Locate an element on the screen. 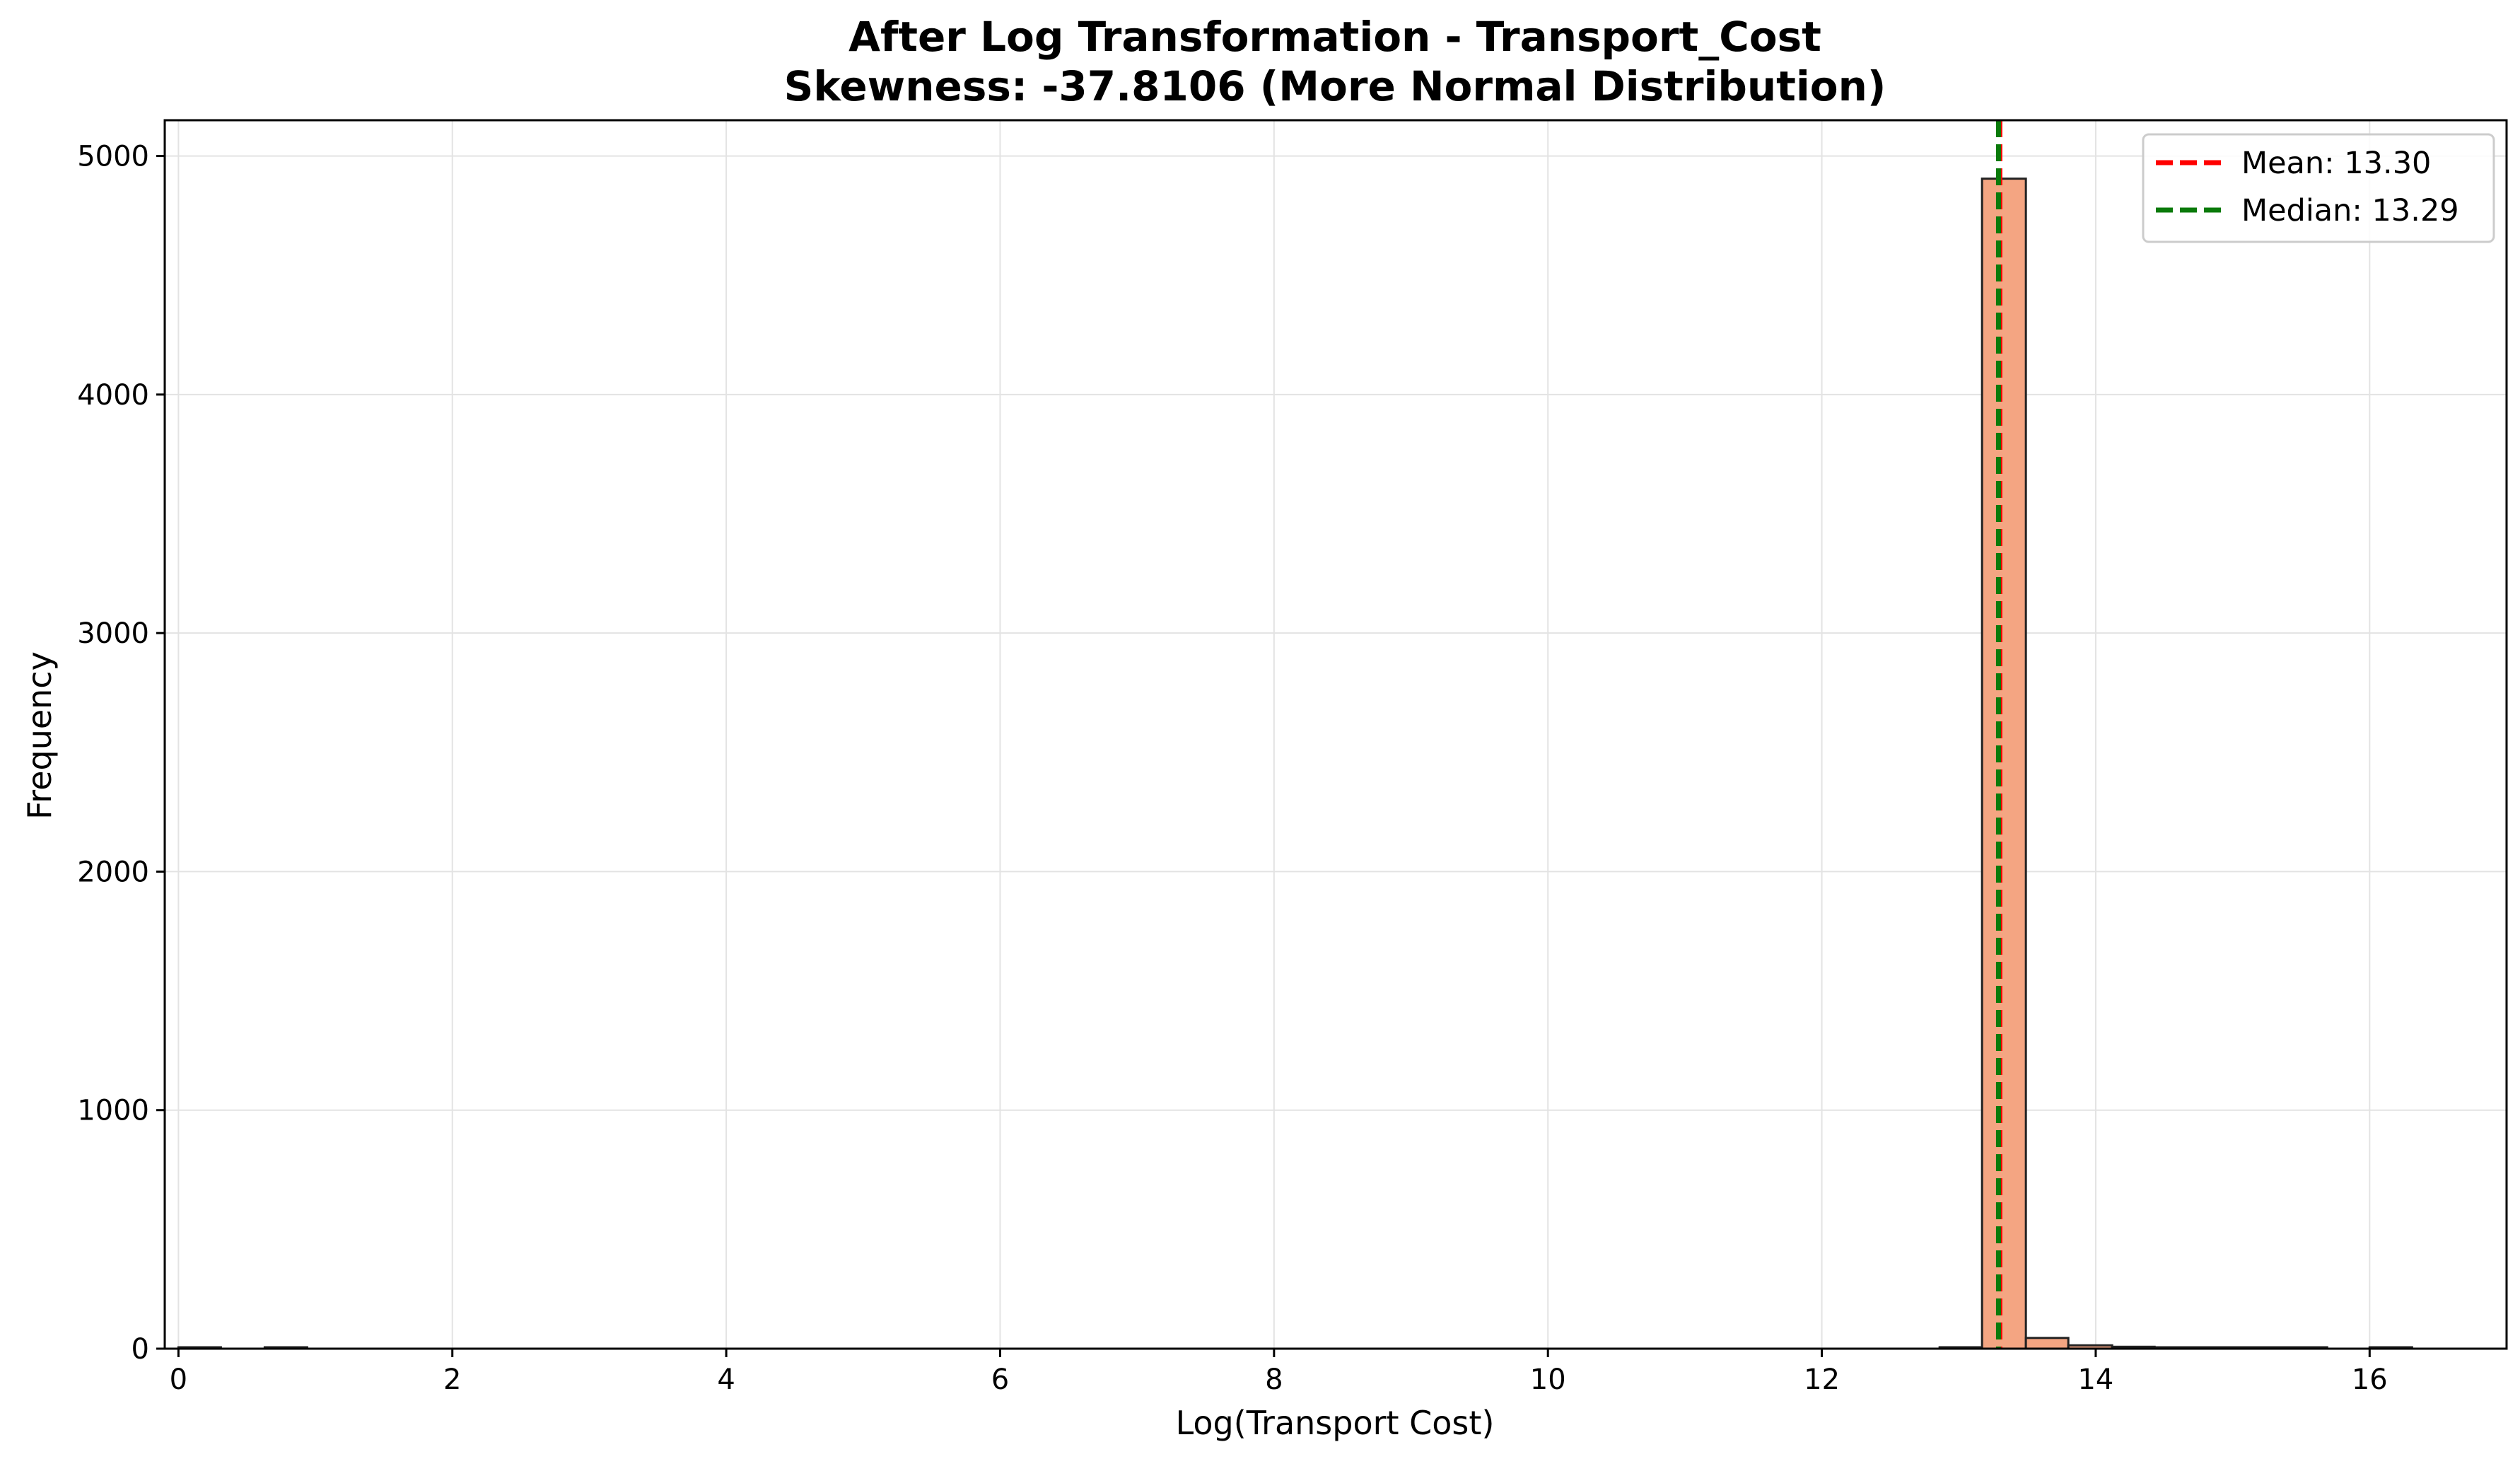 The image size is (2520, 1459). legend-box is located at coordinates (2318, 188).